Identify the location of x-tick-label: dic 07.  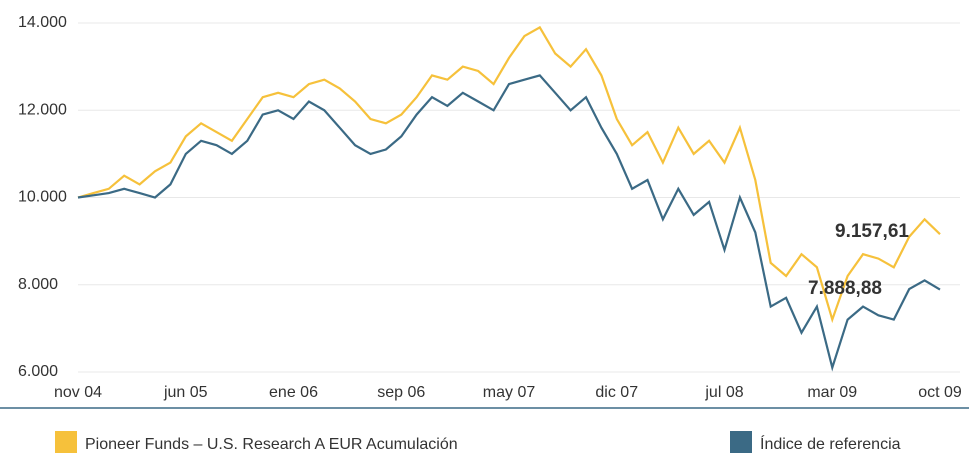
(616, 392).